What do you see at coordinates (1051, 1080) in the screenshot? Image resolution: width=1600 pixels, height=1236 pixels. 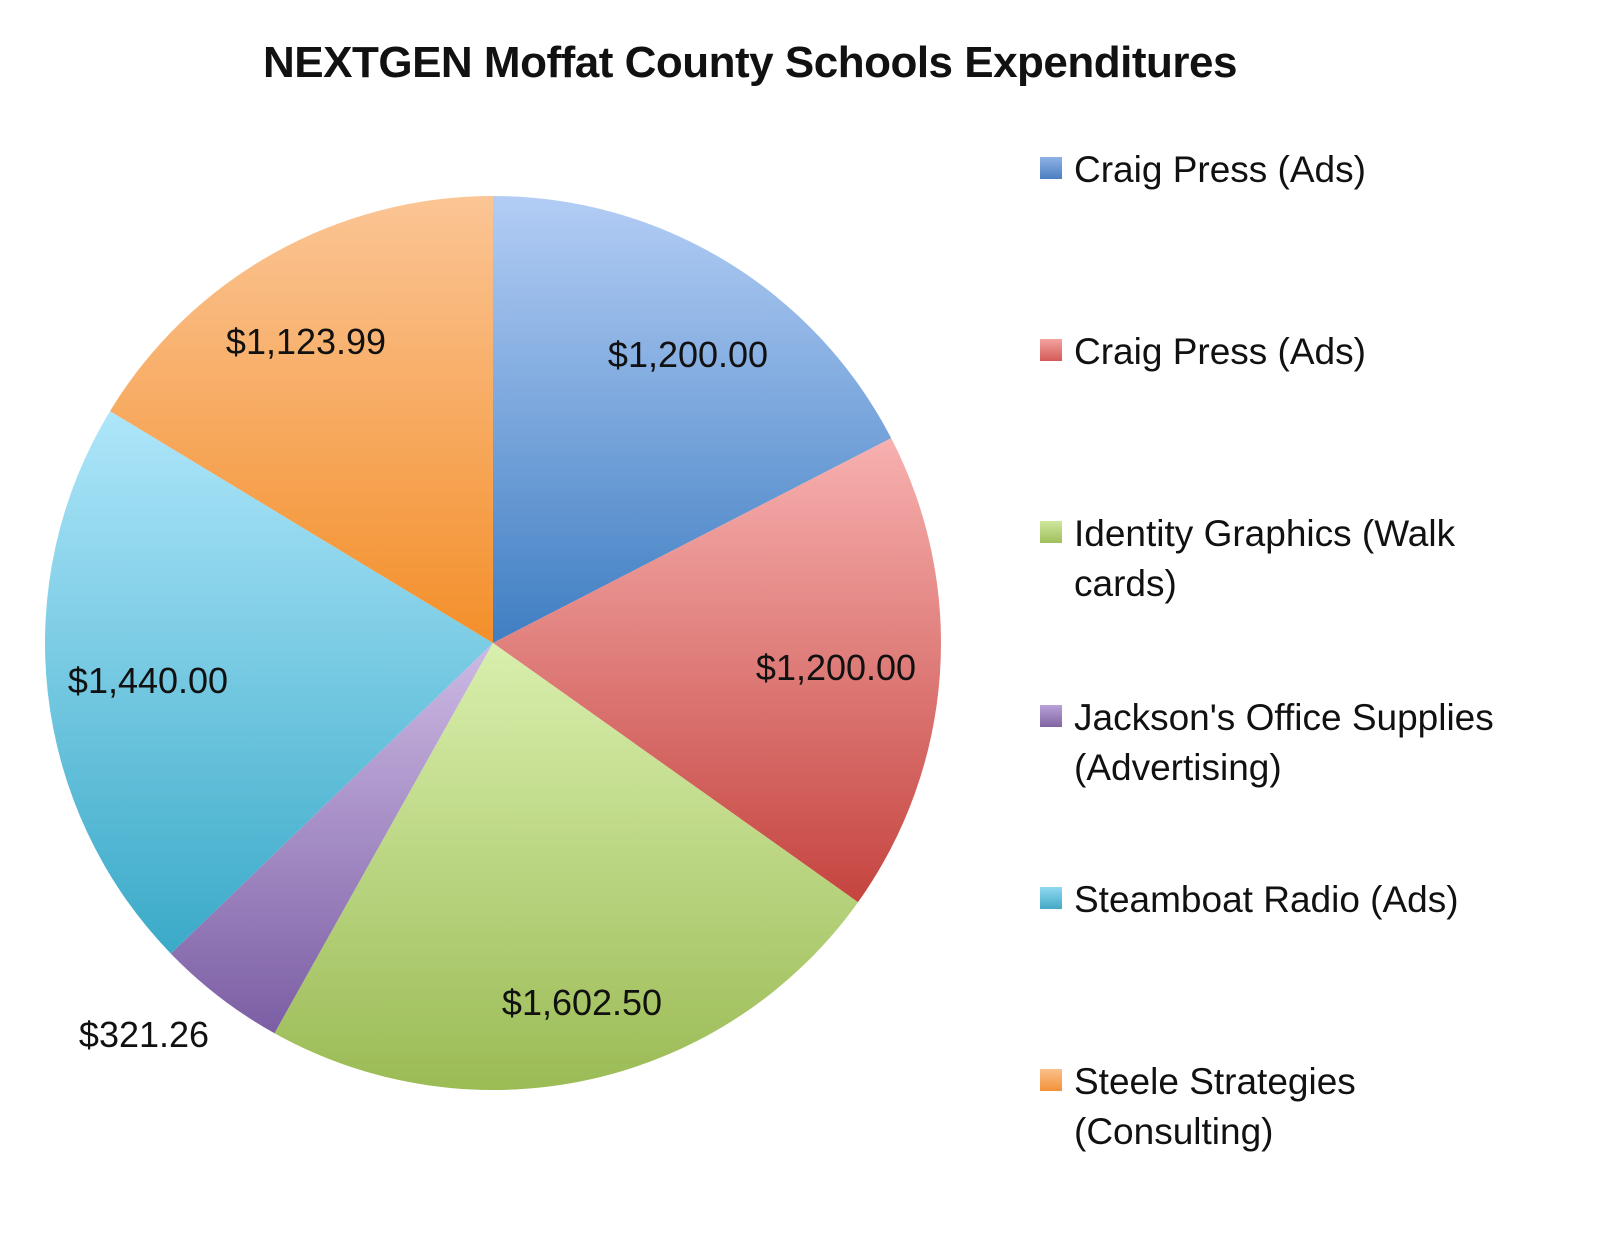 I see `legend-swatch-orange` at bounding box center [1051, 1080].